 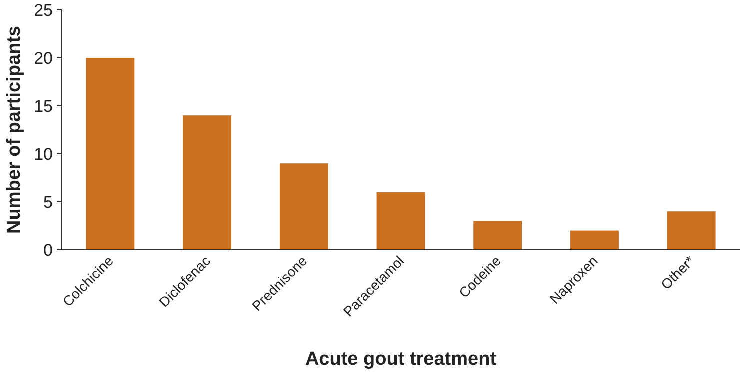 I want to click on y-tick-label: 25, so click(x=43, y=10).